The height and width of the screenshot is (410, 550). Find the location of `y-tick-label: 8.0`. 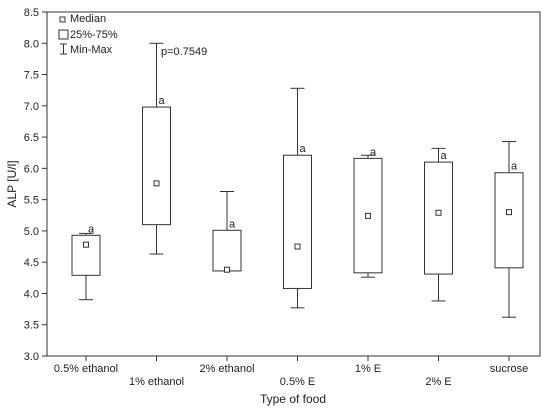

y-tick-label: 8.0 is located at coordinates (31, 44).